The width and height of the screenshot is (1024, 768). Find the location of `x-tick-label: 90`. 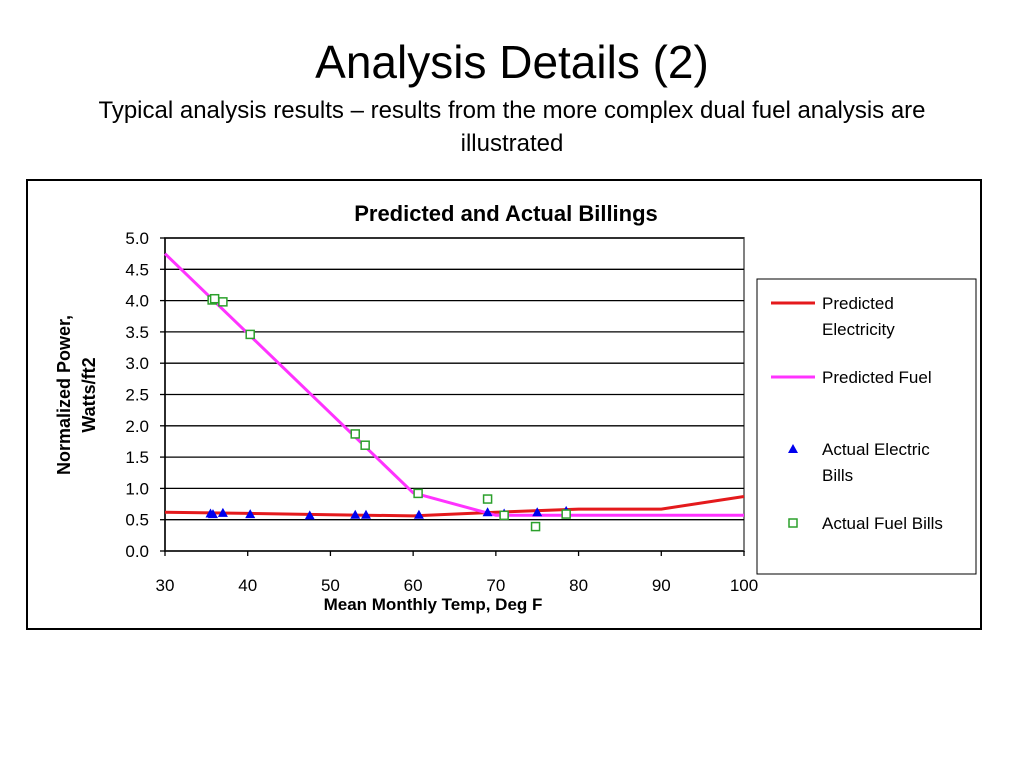

x-tick-label: 90 is located at coordinates (661, 585).